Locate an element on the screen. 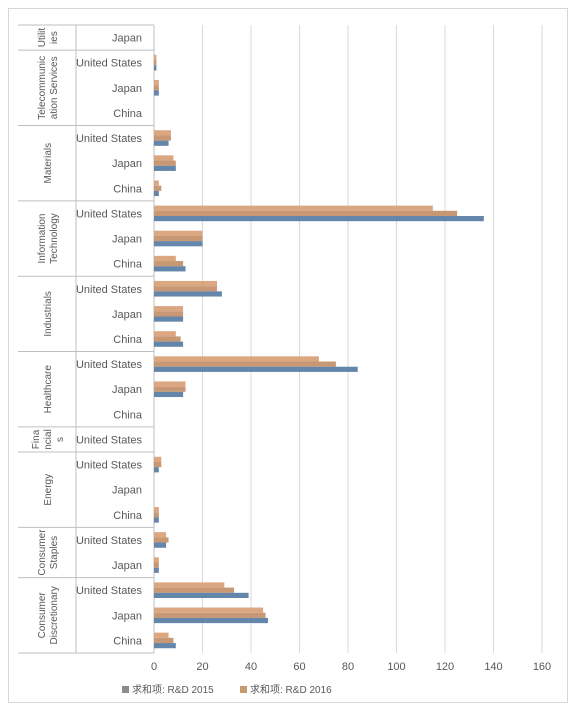  x-tick-label: 0 is located at coordinates (154, 667).